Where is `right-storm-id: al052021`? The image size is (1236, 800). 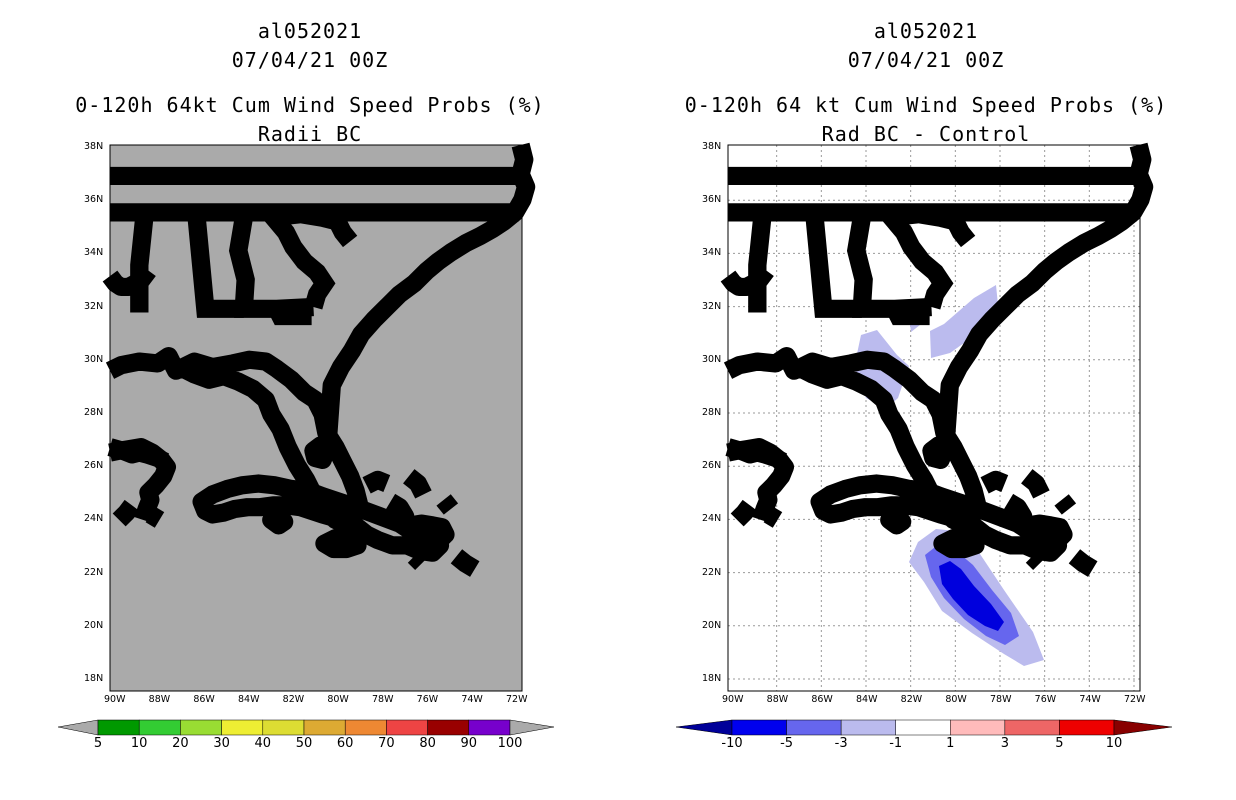 right-storm-id: al052021 is located at coordinates (926, 31).